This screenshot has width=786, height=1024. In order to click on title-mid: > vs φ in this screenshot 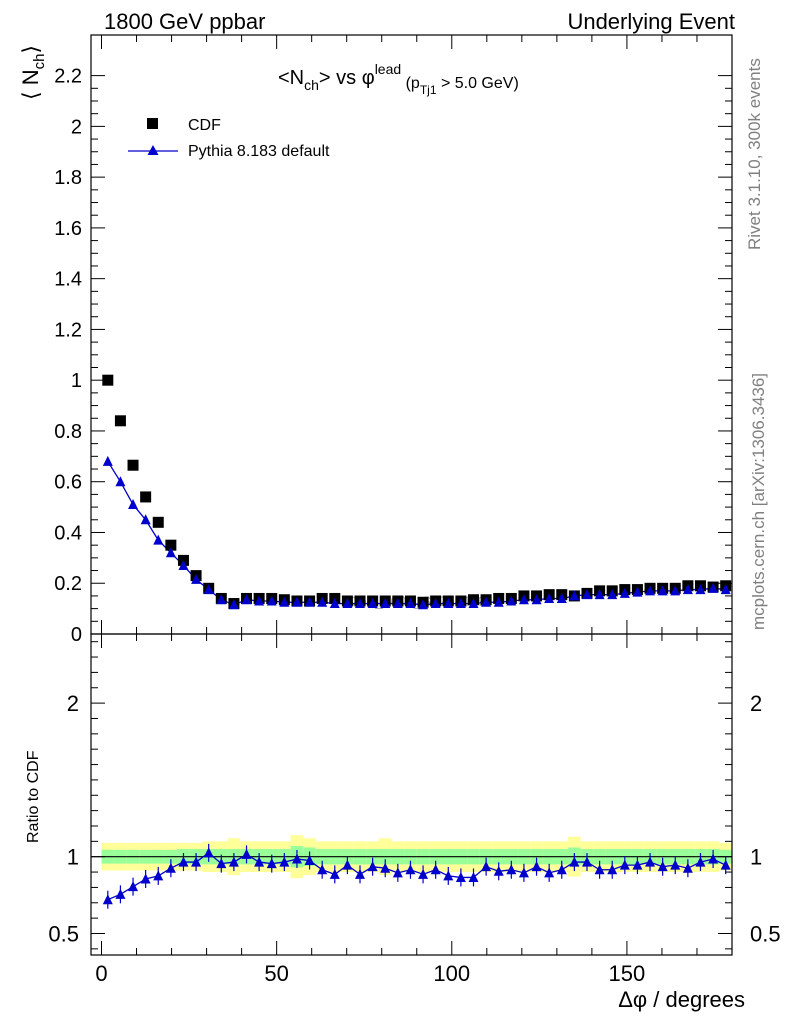, I will do `click(347, 78)`.